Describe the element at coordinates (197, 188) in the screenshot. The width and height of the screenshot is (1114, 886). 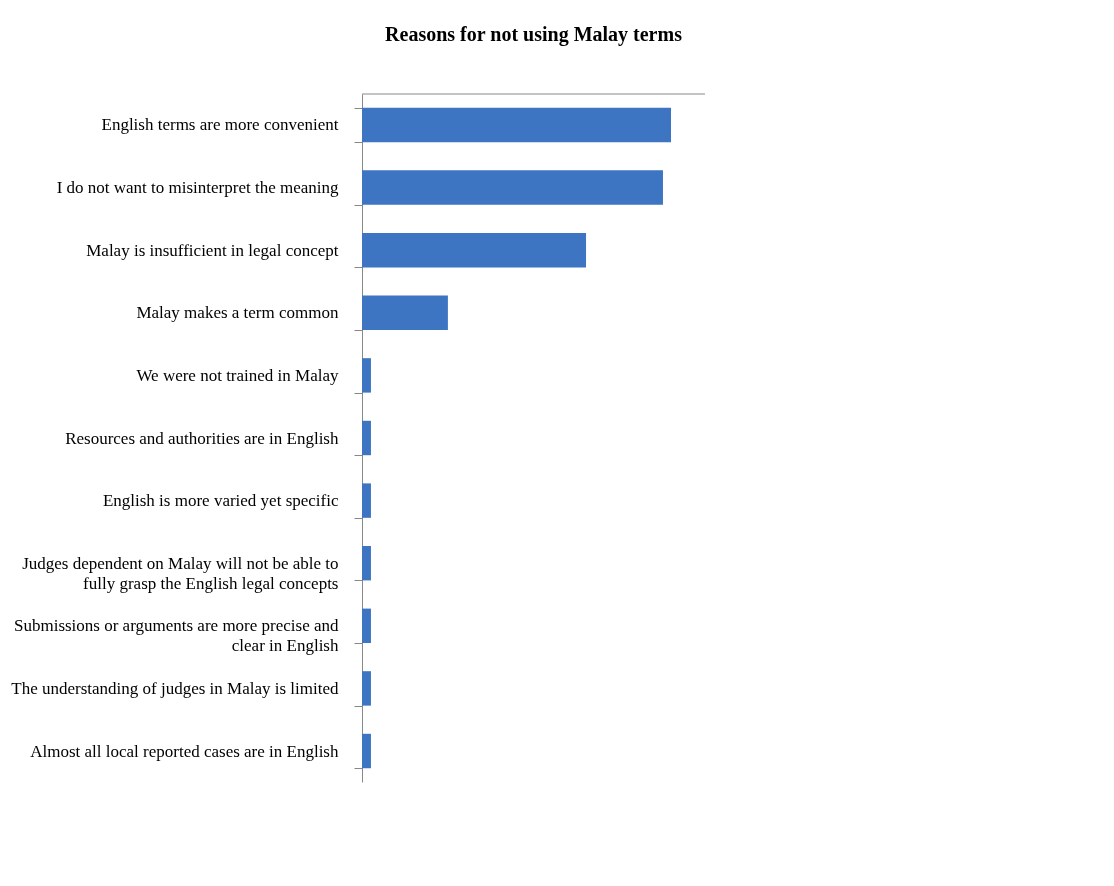
I see `y-tick-label: I do not want to misinterpret the meaning` at that location.